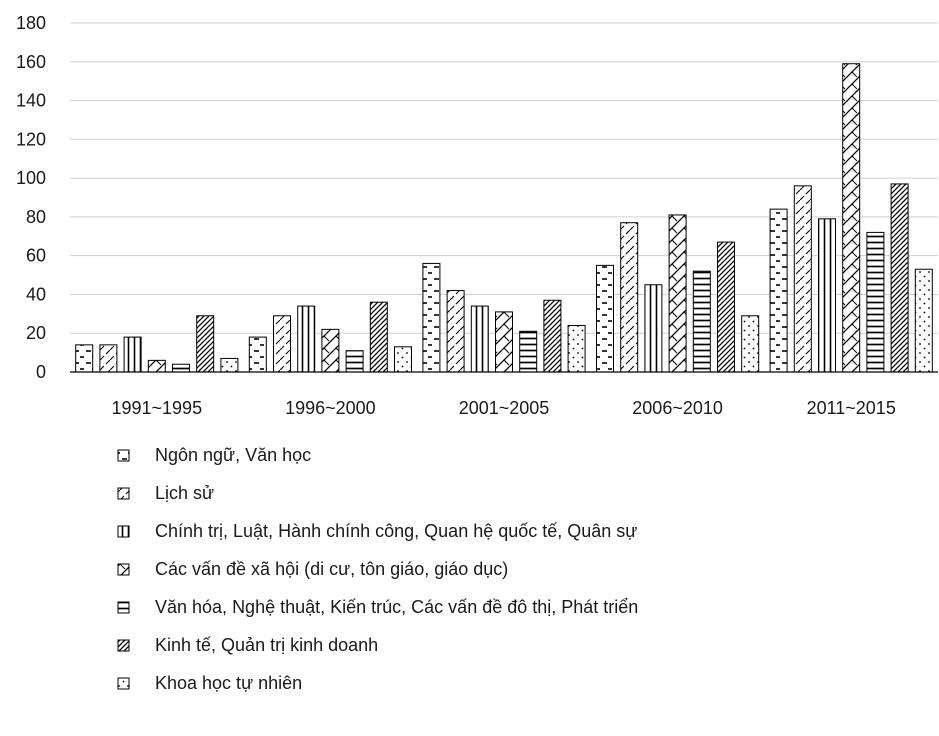  What do you see at coordinates (266, 645) in the screenshot?
I see `legend-label: Kinh tế, Quản trị kinh doanh` at bounding box center [266, 645].